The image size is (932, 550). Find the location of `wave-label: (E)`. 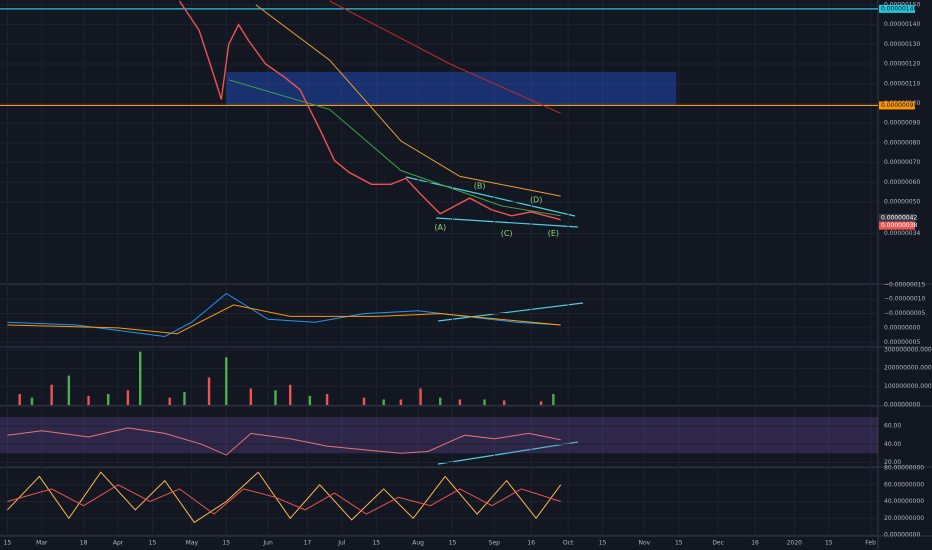

wave-label: (E) is located at coordinates (553, 233).